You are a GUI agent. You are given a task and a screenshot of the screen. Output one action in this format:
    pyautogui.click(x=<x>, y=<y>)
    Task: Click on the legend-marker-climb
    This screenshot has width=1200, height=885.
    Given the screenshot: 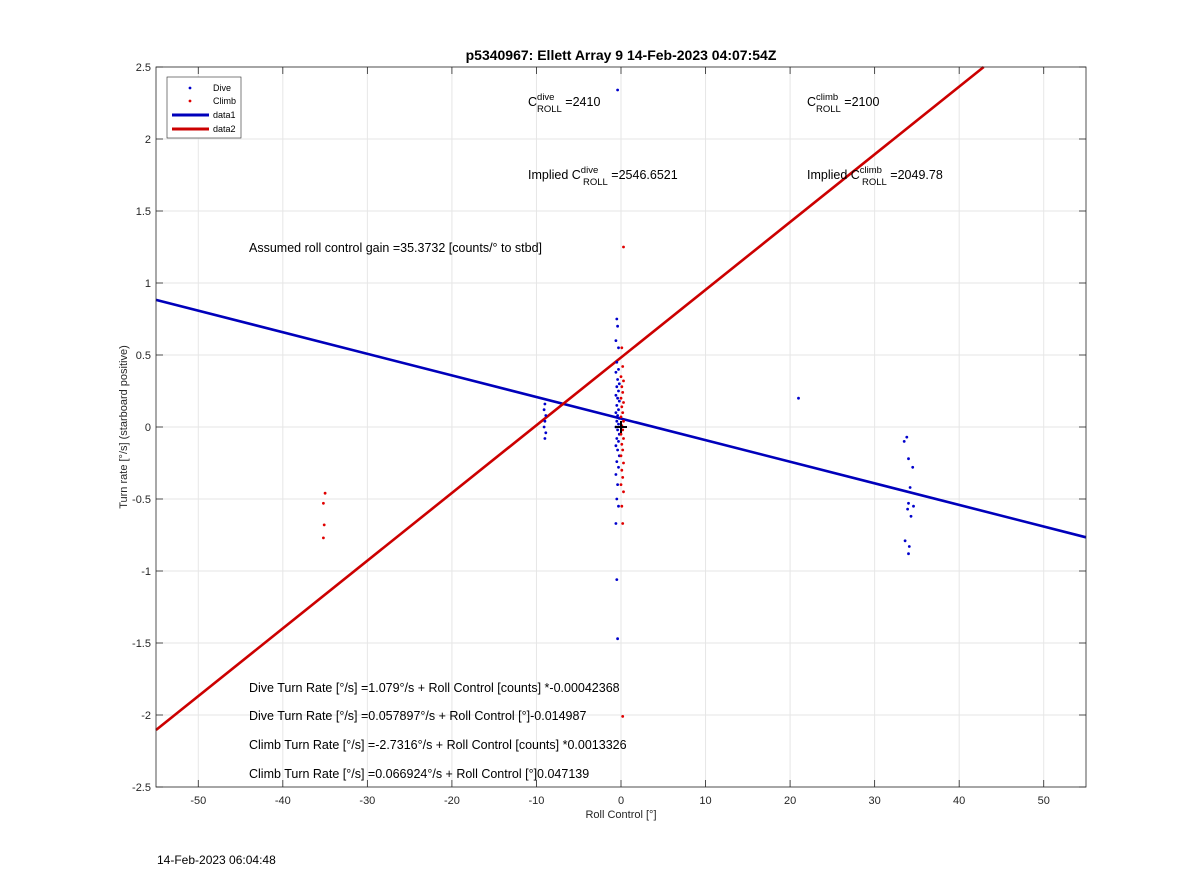 What is the action you would take?
    pyautogui.click(x=190, y=101)
    